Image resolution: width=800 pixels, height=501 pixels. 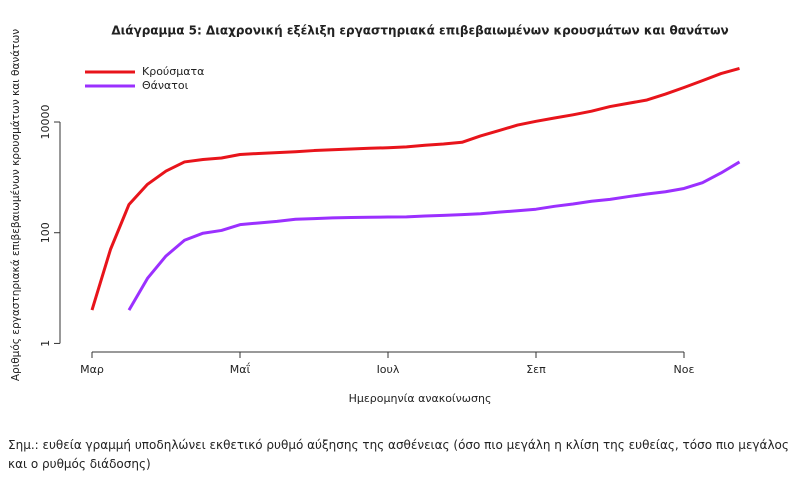 I want to click on x-tick-label: Μαΐ, so click(x=240, y=369).